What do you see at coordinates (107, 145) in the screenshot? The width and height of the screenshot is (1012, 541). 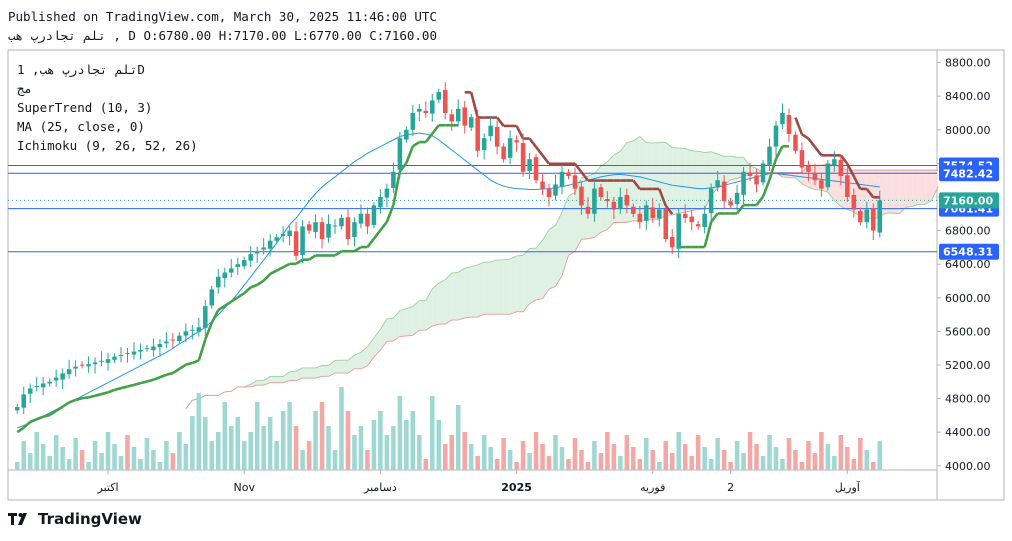 I see `legend-ichimoku: Ichimoku (9, 26, 52, 26)` at bounding box center [107, 145].